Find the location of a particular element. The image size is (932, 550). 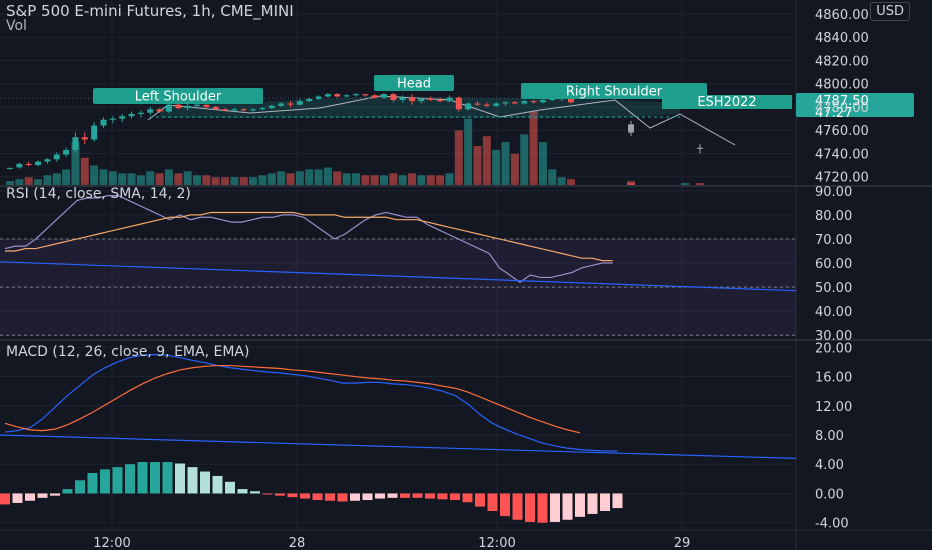

price-tick: 4800.00 is located at coordinates (842, 85).